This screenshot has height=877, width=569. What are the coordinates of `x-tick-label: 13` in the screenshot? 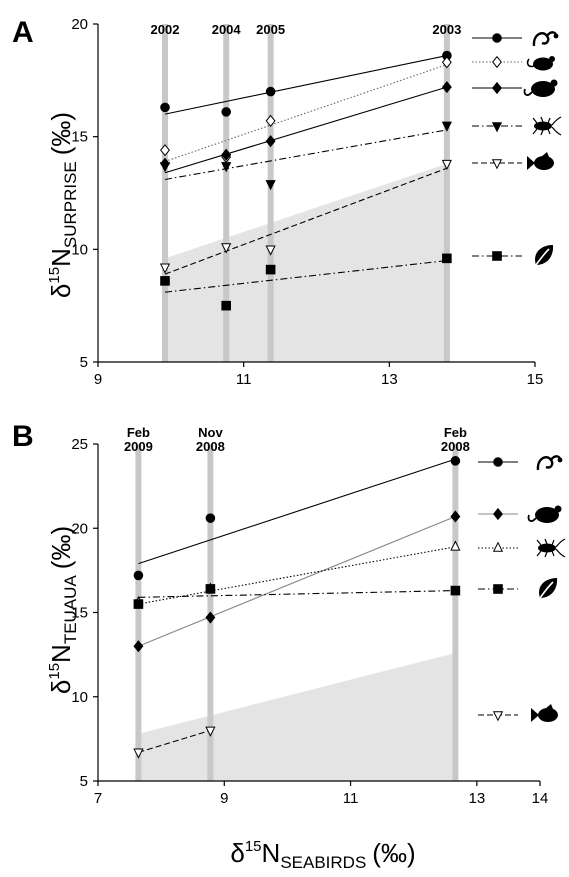 It's located at (389, 379).